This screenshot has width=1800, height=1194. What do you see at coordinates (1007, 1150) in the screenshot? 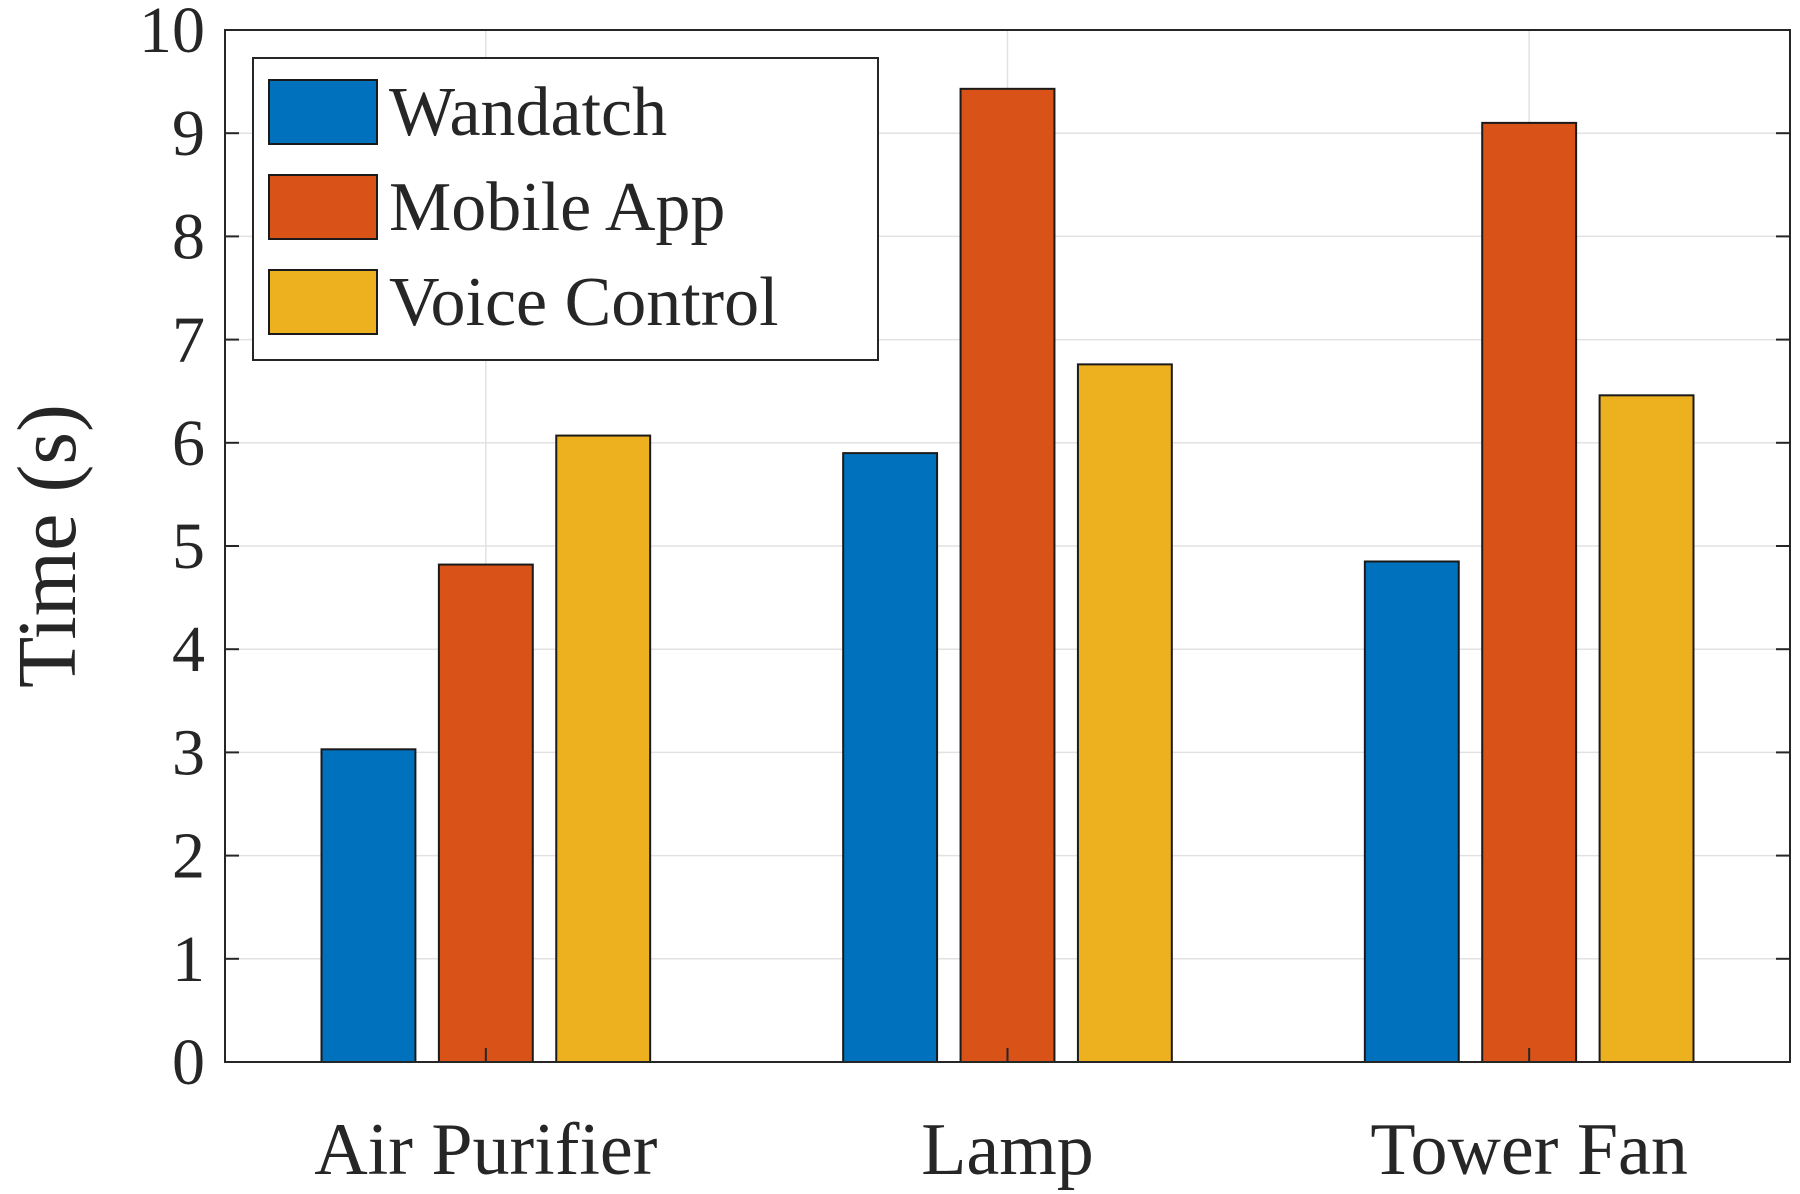
I see `x-category-label: Lamp` at bounding box center [1007, 1150].